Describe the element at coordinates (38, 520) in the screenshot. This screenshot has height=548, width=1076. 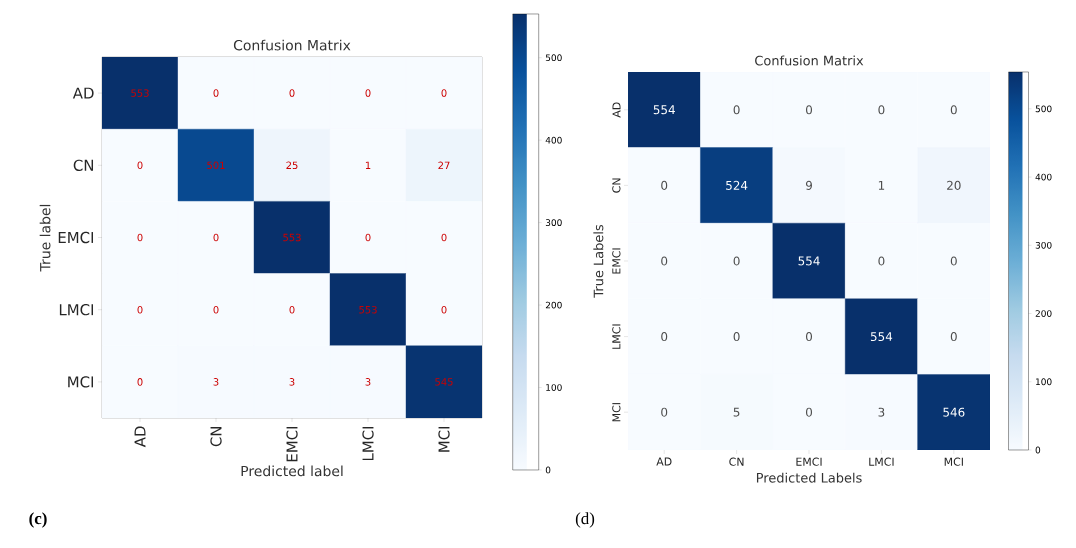
I see `text: (c)` at that location.